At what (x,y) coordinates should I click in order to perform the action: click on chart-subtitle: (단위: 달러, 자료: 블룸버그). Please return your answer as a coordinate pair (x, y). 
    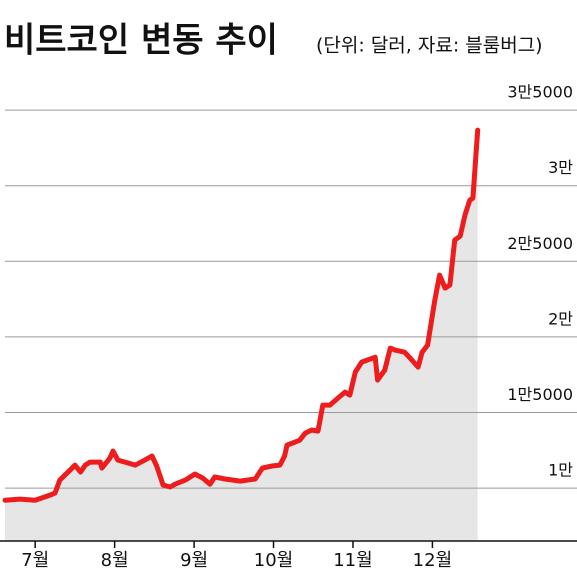
    Looking at the image, I should click on (429, 46).